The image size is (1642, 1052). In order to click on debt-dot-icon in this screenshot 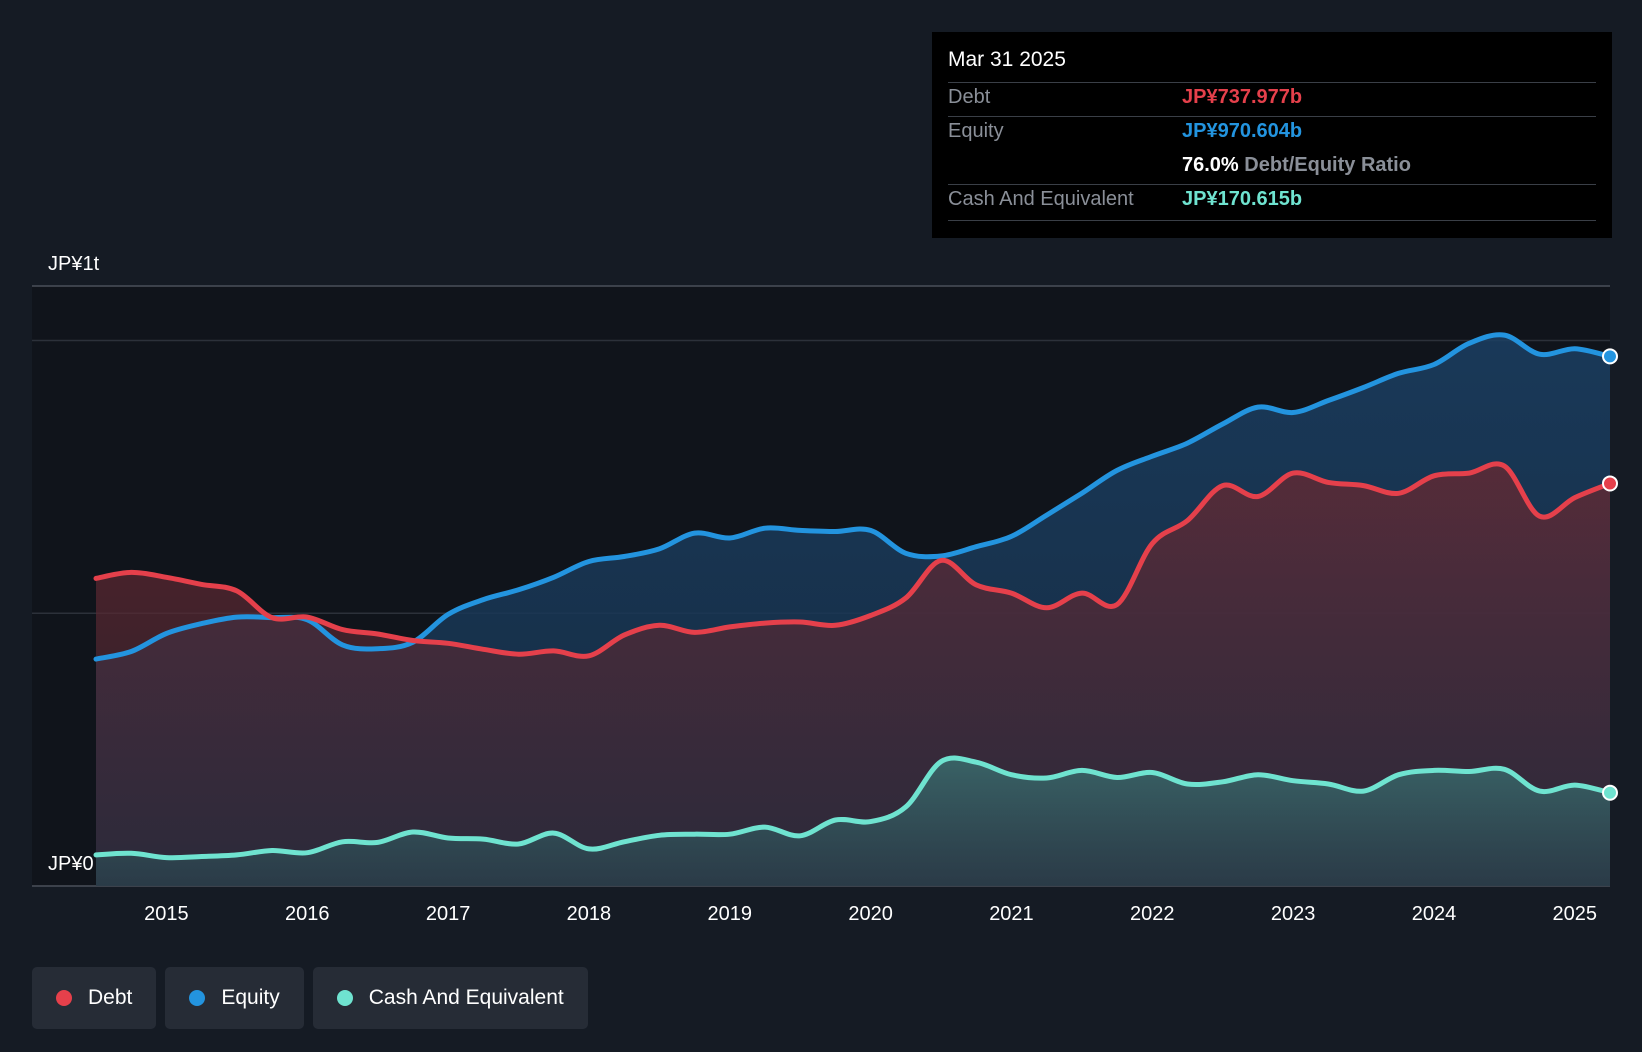, I will do `click(64, 998)`.